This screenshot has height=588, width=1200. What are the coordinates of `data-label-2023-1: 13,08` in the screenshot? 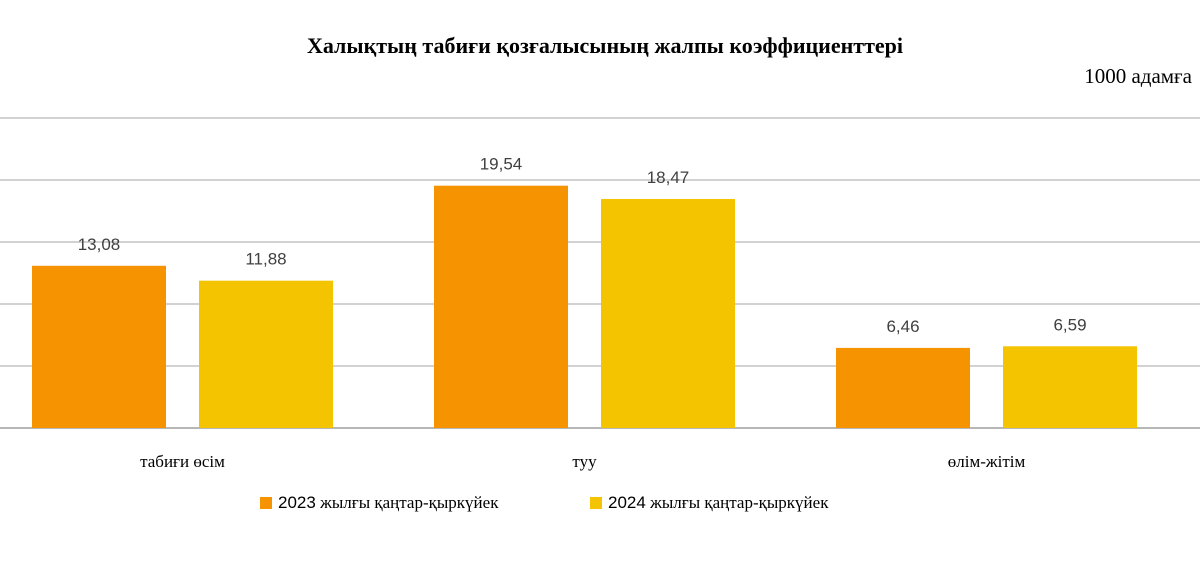 It's located at (99, 244).